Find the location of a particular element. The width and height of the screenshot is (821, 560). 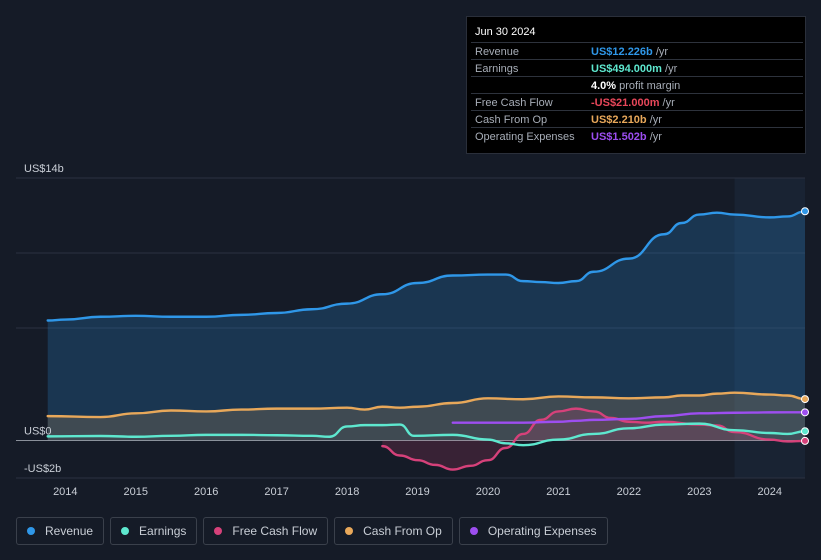

tooltip-row: Free Cash Flow -US$21.000m /yr is located at coordinates (637, 102).